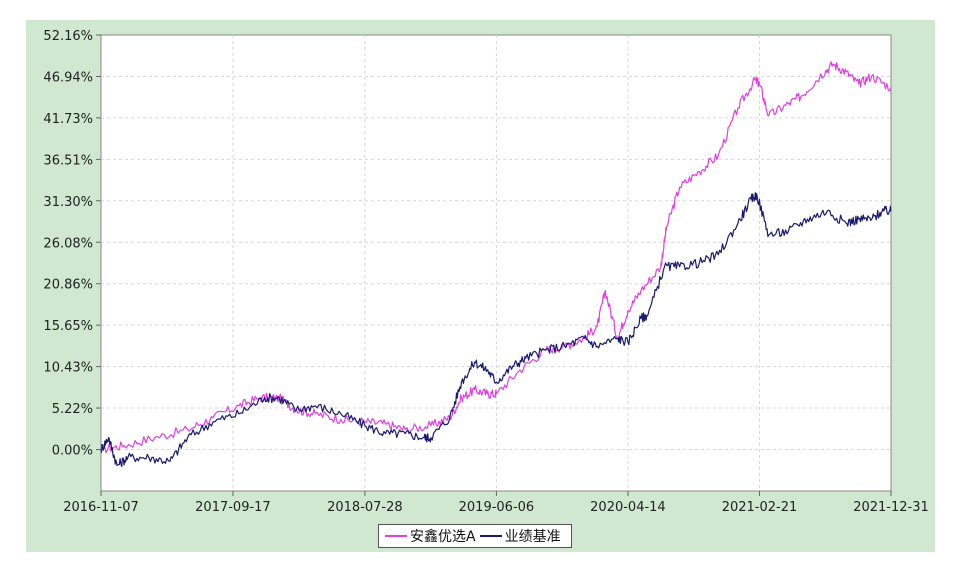 This screenshot has width=967, height=566. I want to click on x-tick-label: 2021-02-21, so click(760, 507).